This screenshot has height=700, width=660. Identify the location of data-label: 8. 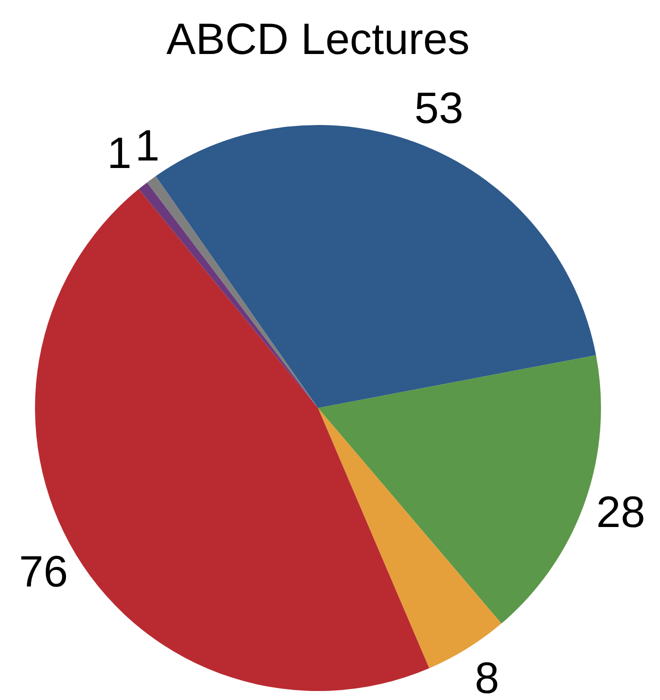
(487, 677).